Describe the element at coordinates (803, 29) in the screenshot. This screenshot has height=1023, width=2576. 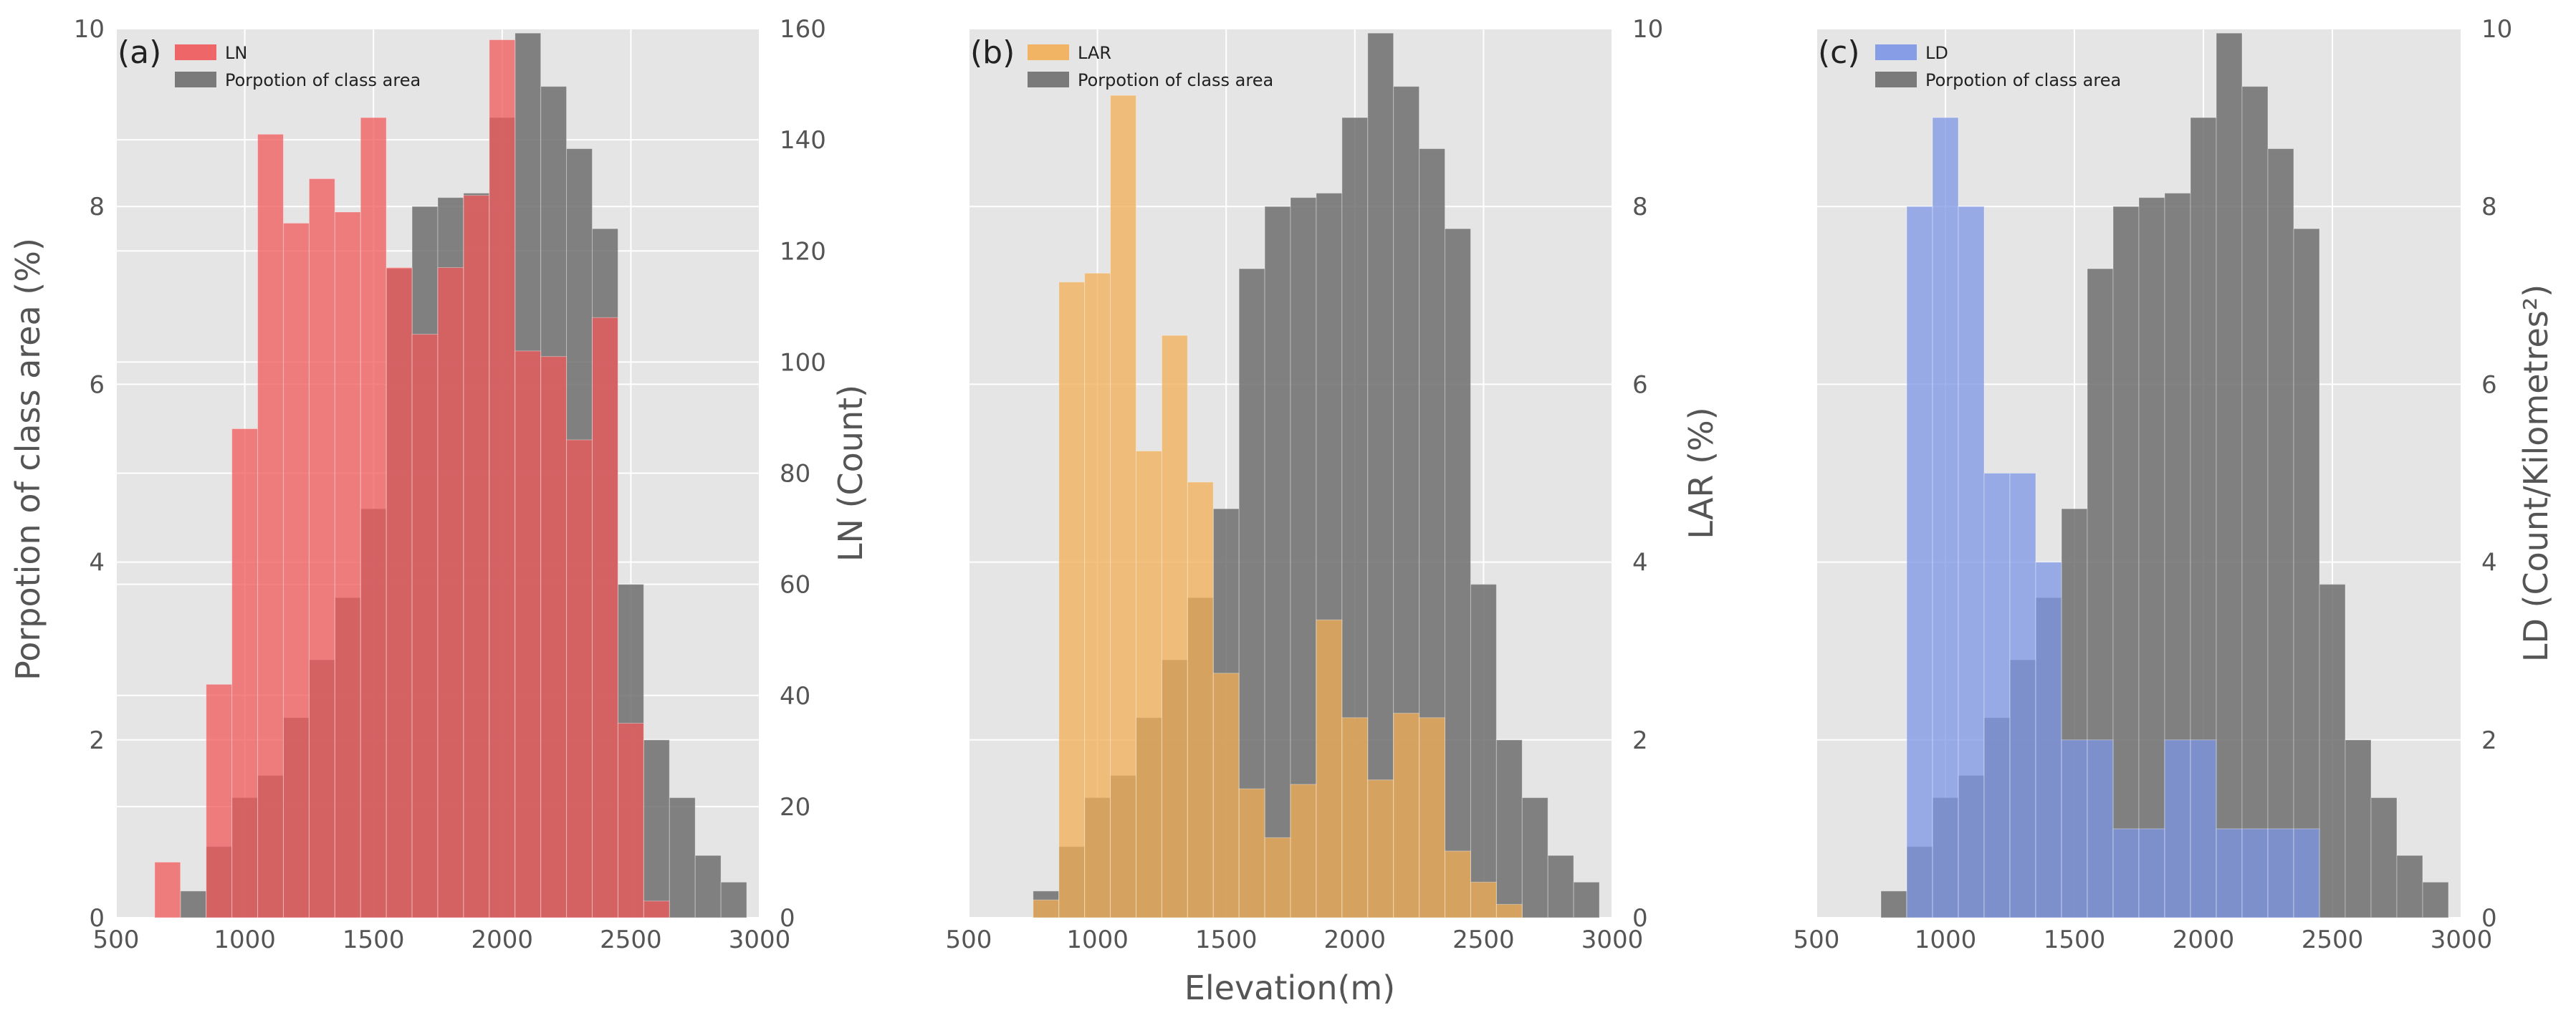
I see `right-y-tick-label: 160` at that location.